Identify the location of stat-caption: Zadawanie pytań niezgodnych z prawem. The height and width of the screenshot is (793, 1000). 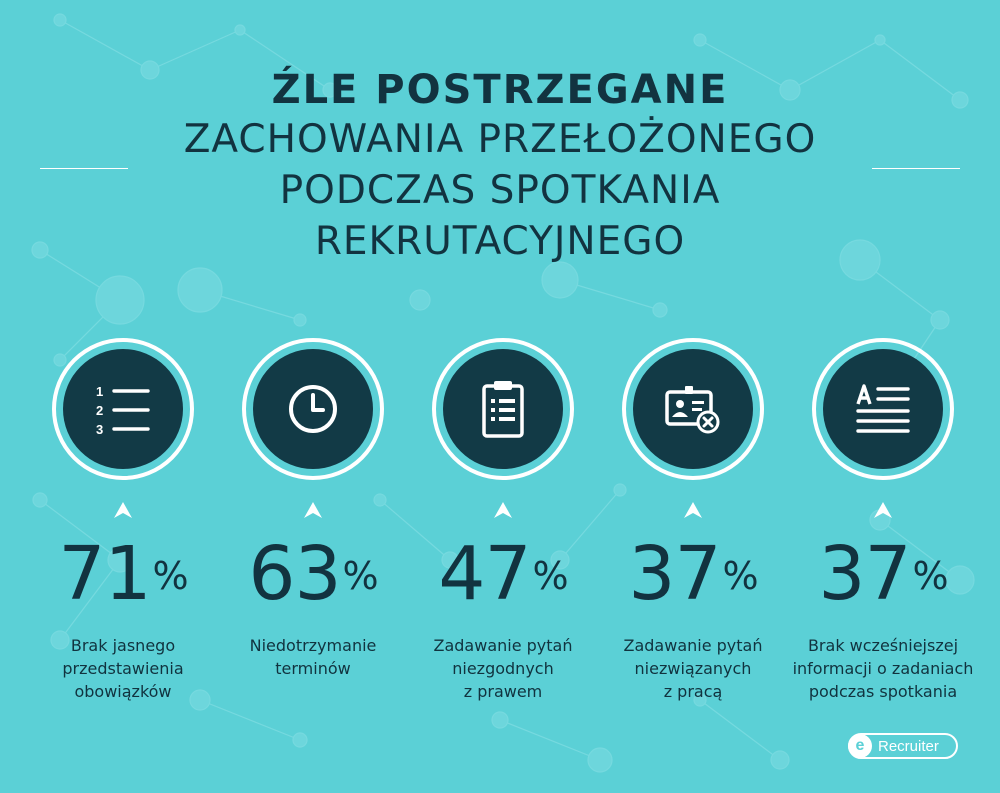
(503, 668).